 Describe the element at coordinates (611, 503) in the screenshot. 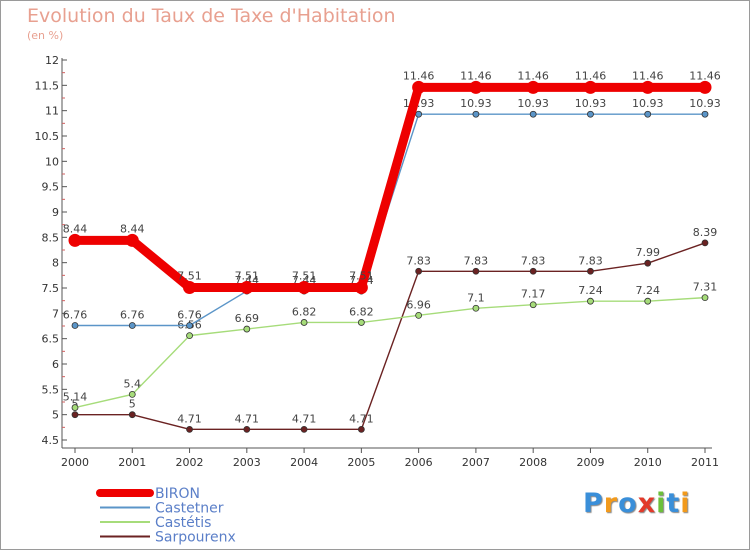

I see `logo-letter: r` at that location.